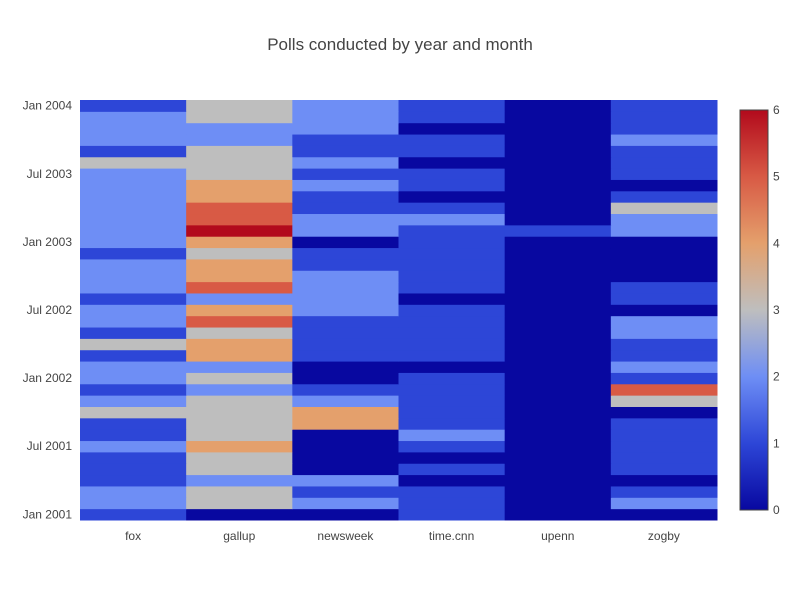  Describe the element at coordinates (452, 287) in the screenshot. I see `heatmap-cell-time.cnn-2002-09` at that location.